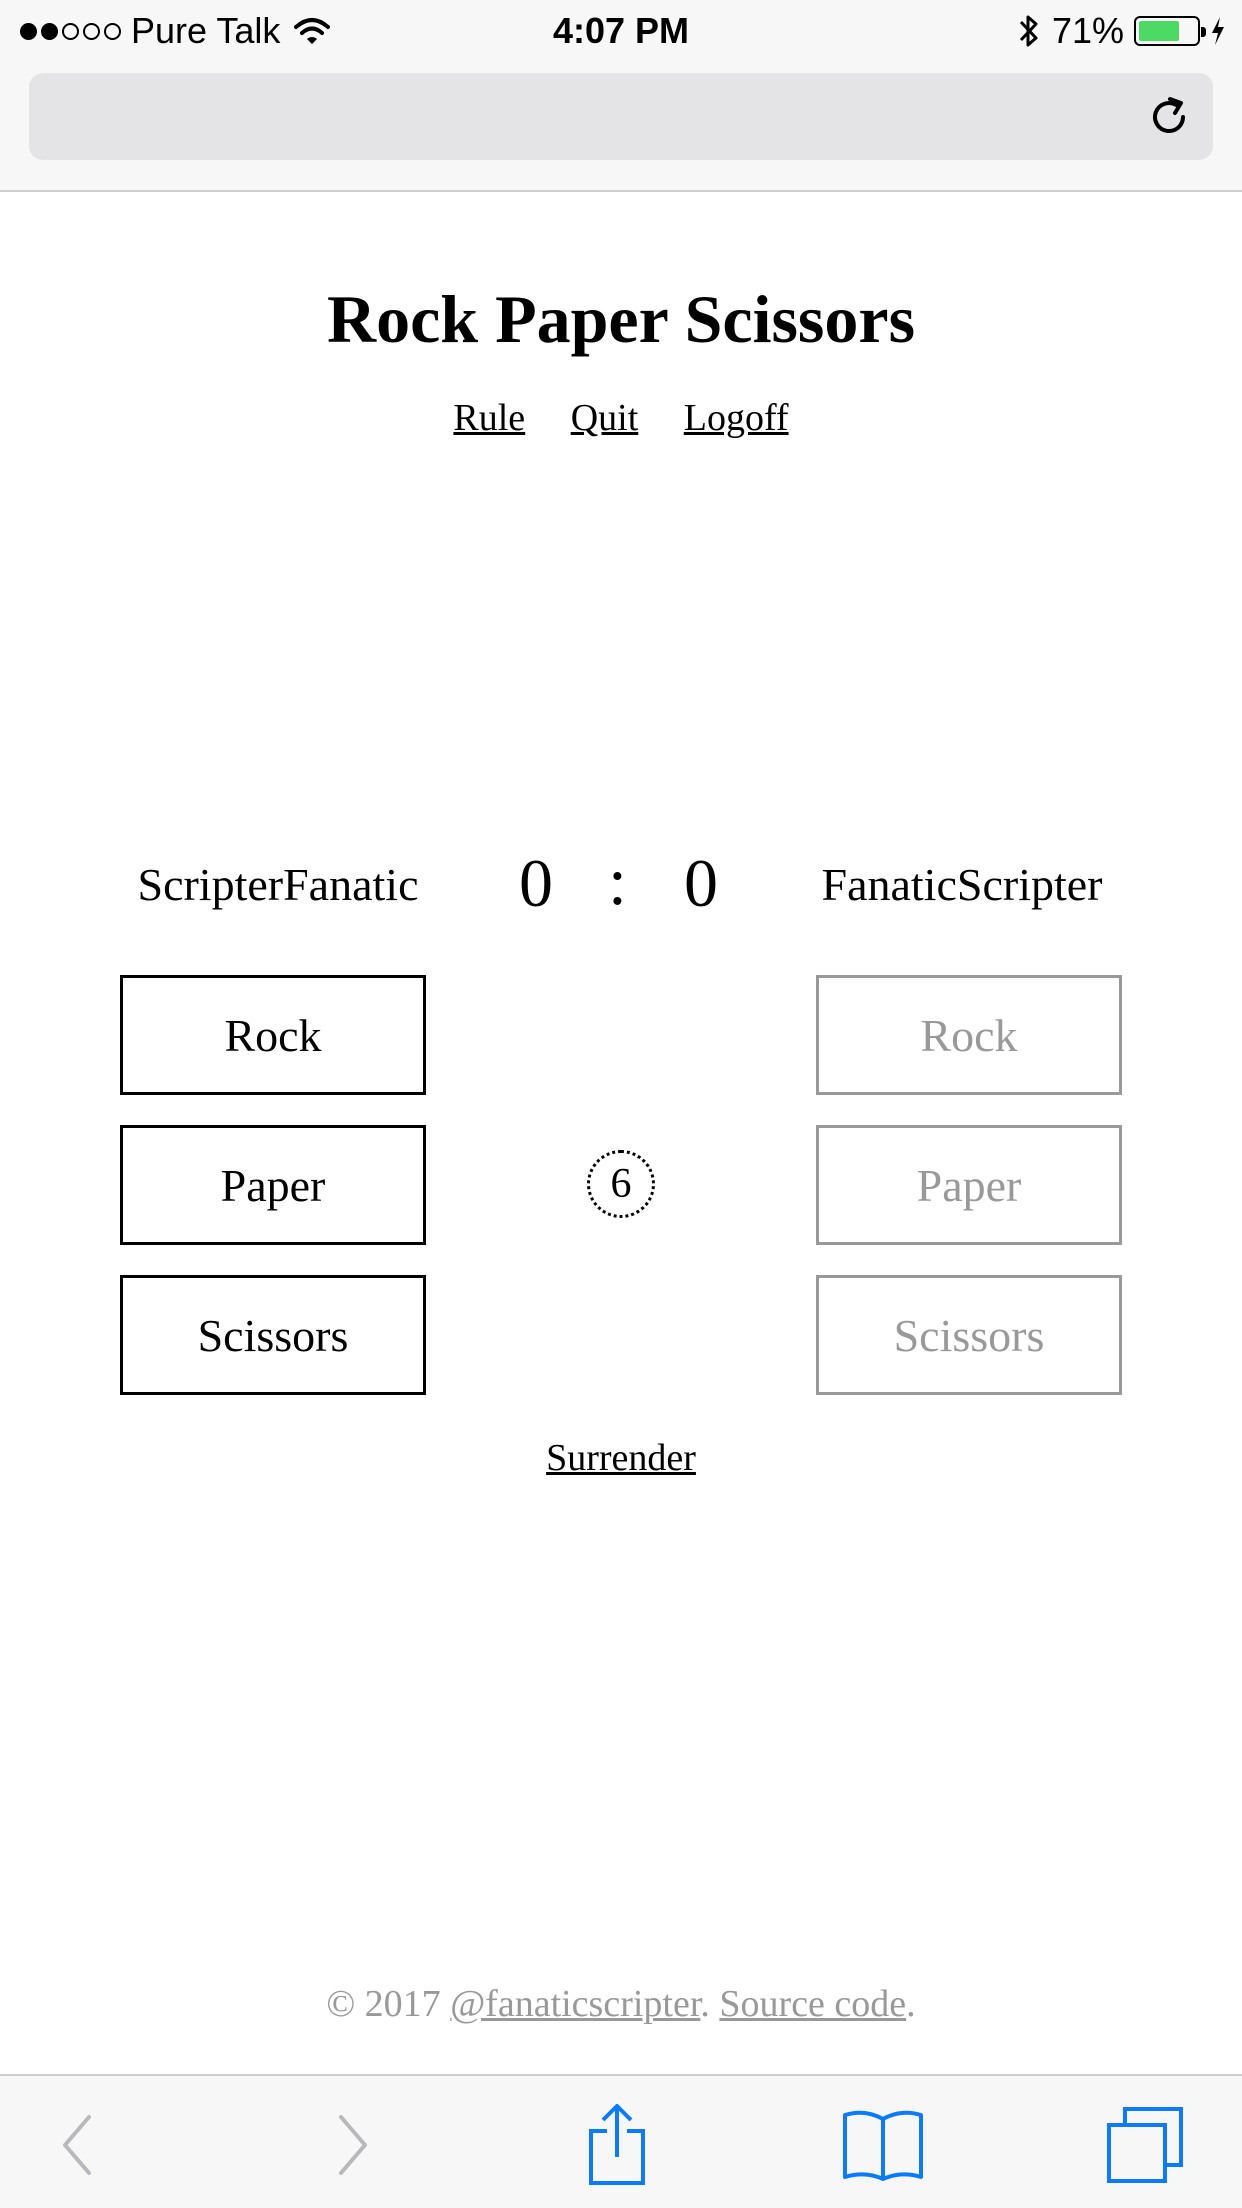 Image resolution: width=1242 pixels, height=2208 pixels. What do you see at coordinates (273, 1185) in the screenshot?
I see `paper-button: Paper` at bounding box center [273, 1185].